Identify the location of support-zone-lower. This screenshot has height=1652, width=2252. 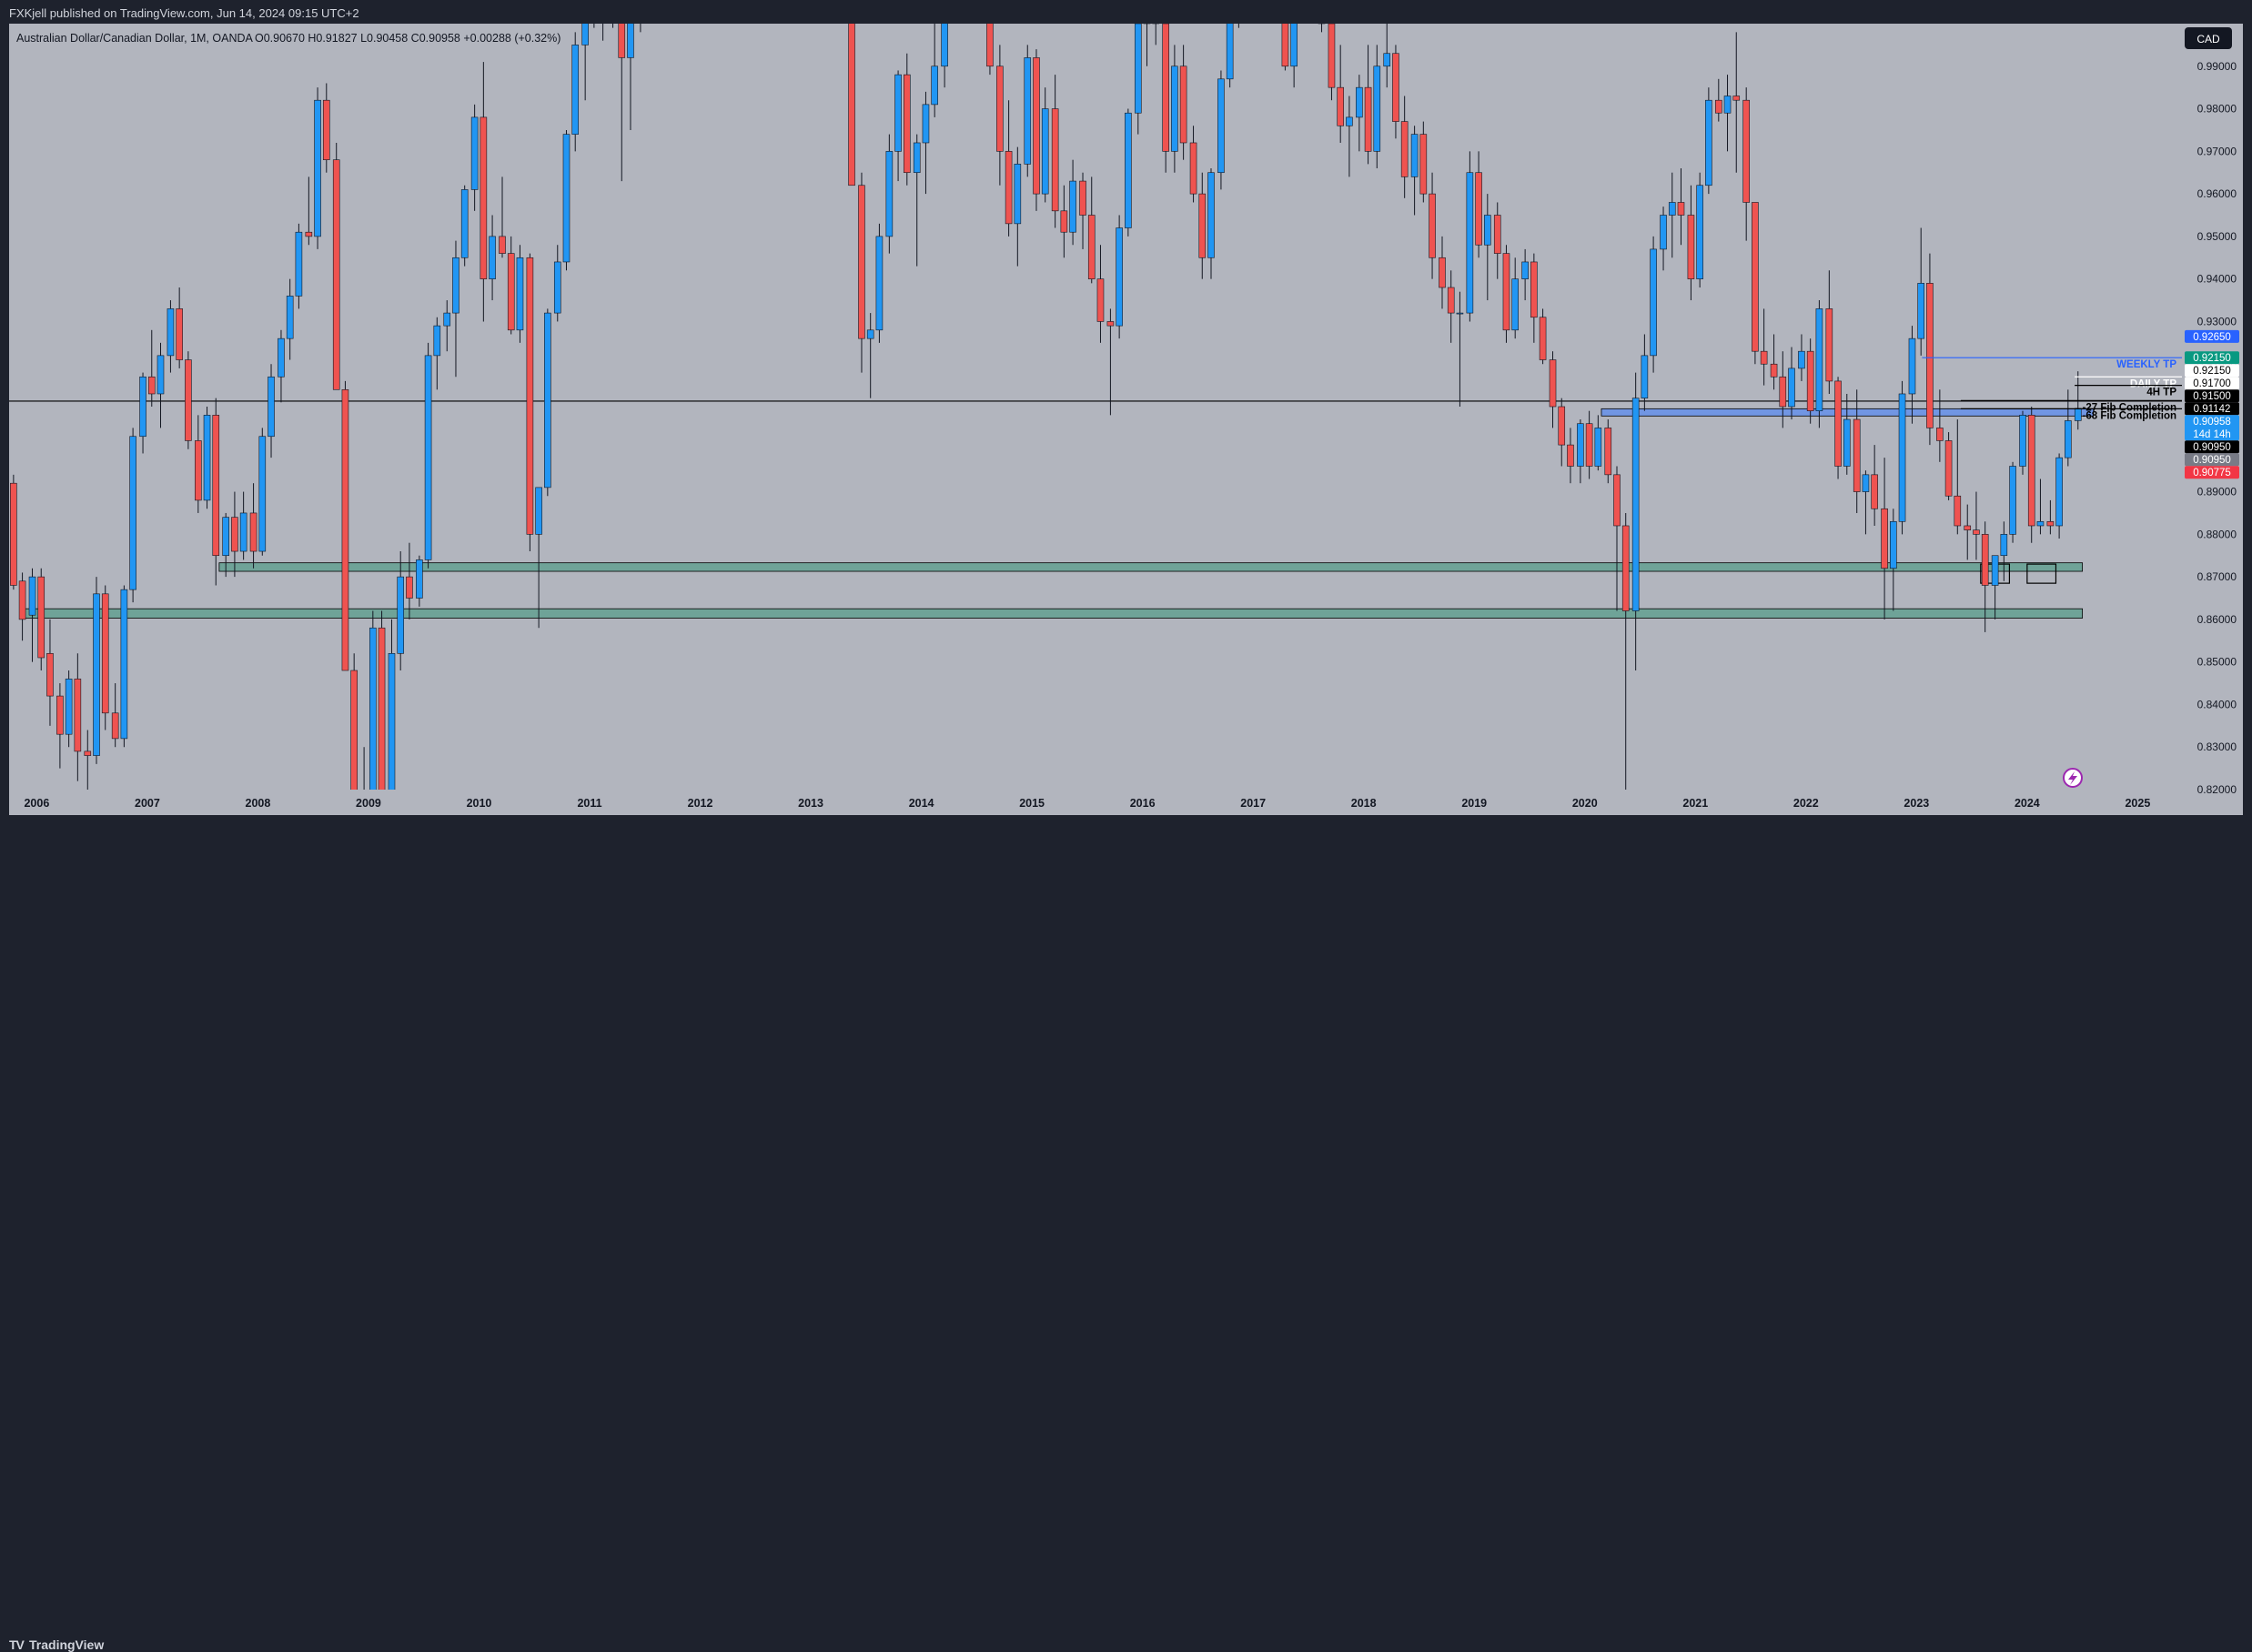
(1051, 613).